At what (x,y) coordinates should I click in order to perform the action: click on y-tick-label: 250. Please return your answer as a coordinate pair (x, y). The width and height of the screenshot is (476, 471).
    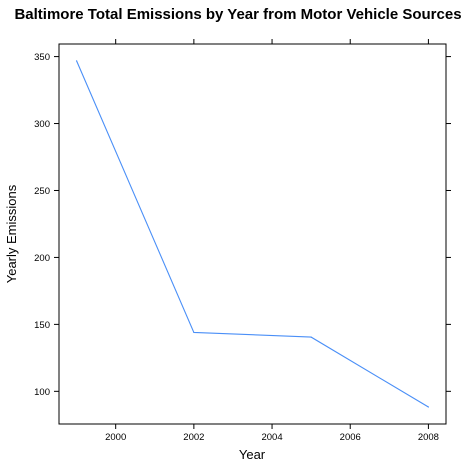
    Looking at the image, I should click on (42, 191).